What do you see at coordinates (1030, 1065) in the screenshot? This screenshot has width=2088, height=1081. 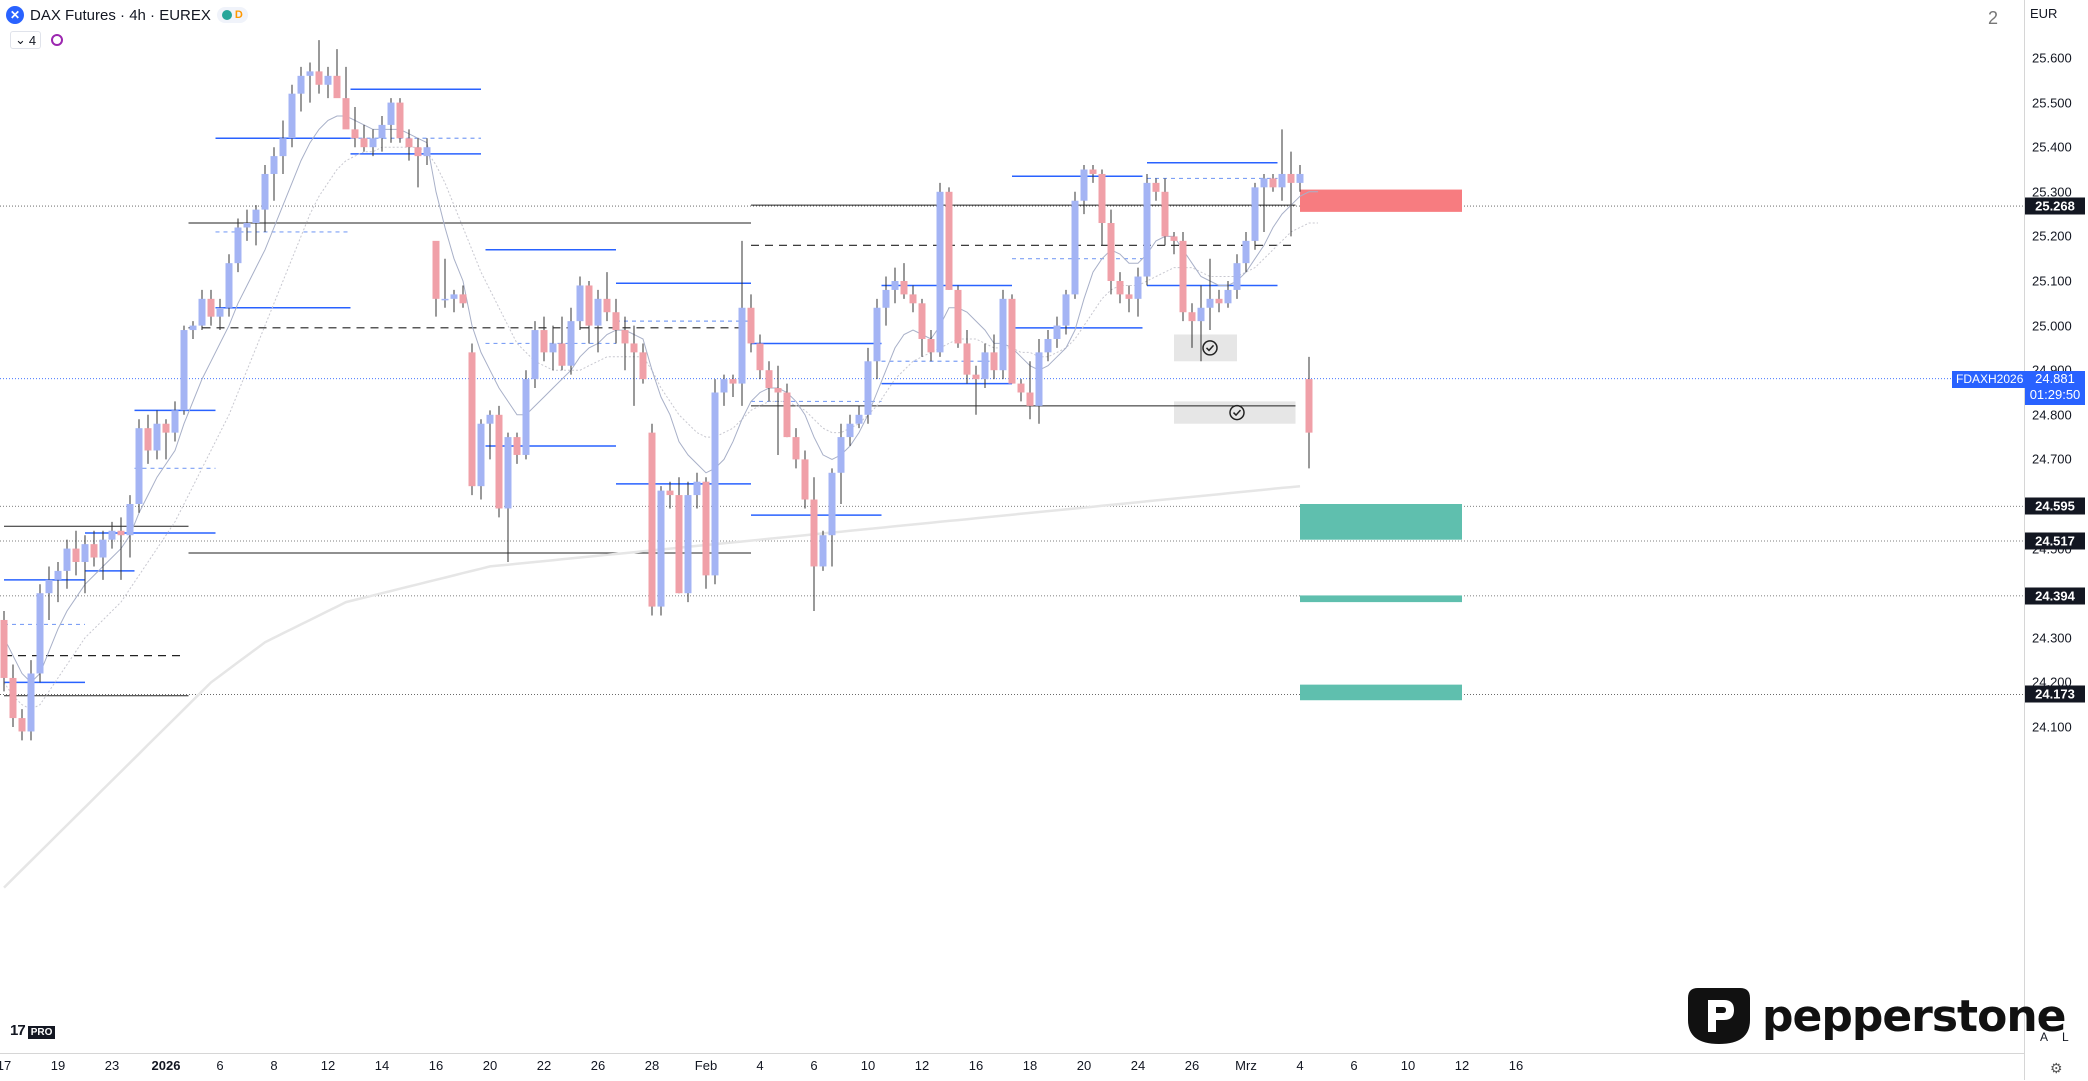 I see `x-tick-label: 18` at bounding box center [1030, 1065].